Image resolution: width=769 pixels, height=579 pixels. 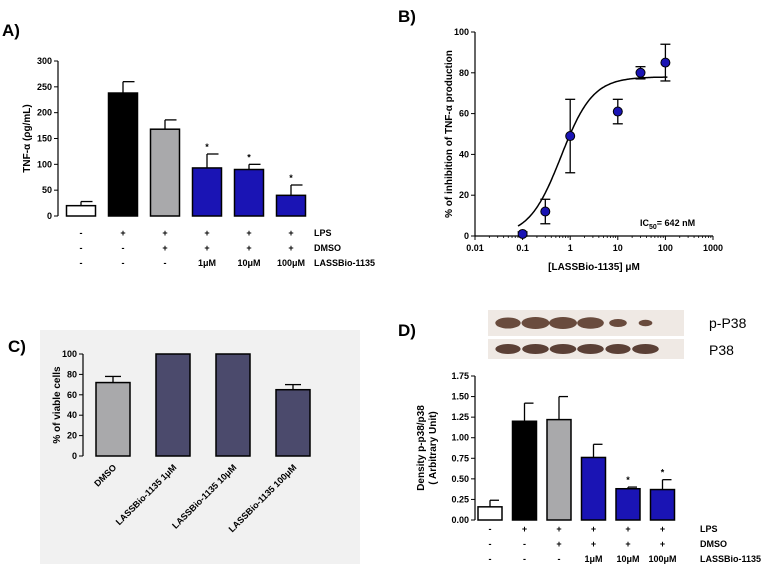 I want to click on y-tick-label: 0.25, so click(x=460, y=499).